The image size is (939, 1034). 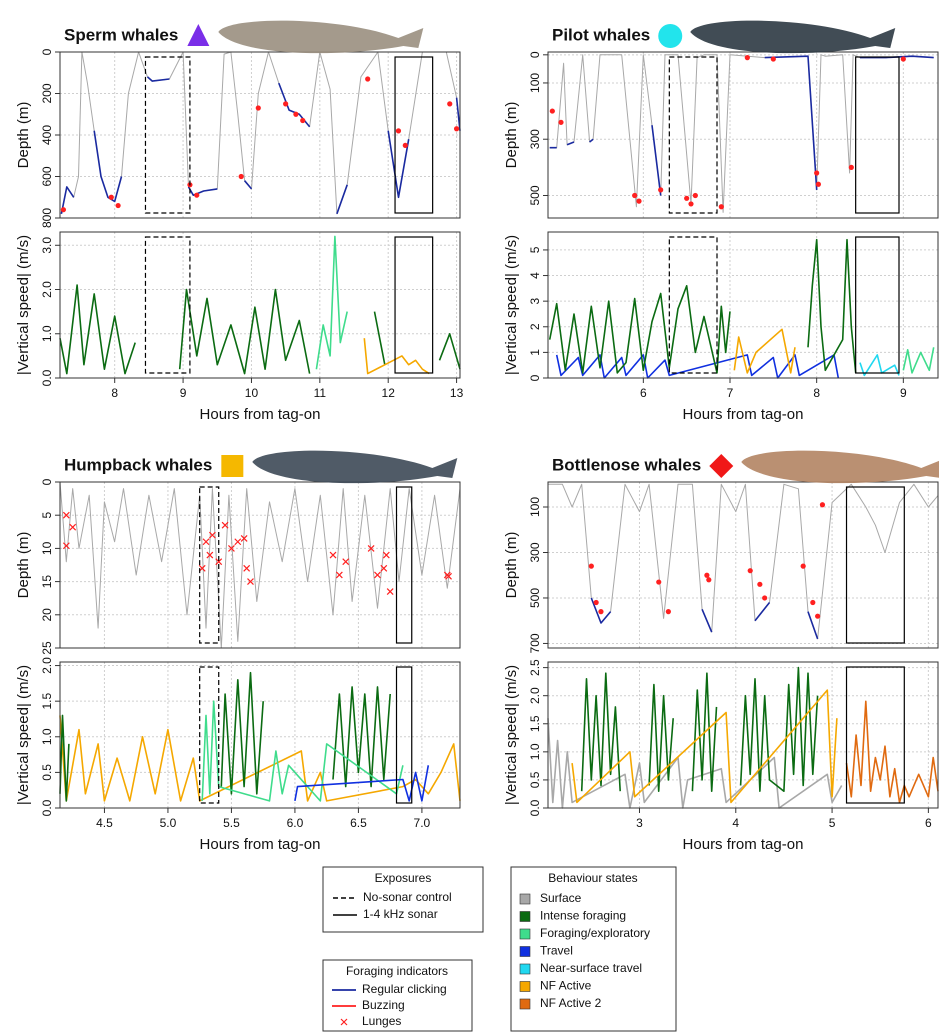 I want to click on y-tick-label: 3, so click(x=535, y=301).